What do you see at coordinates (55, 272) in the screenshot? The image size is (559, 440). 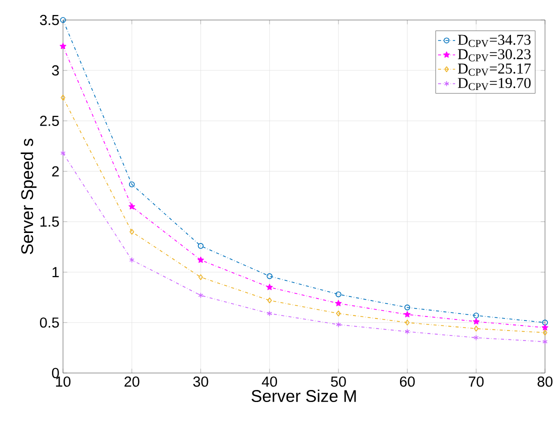 I see `y-tick-label: 1` at bounding box center [55, 272].